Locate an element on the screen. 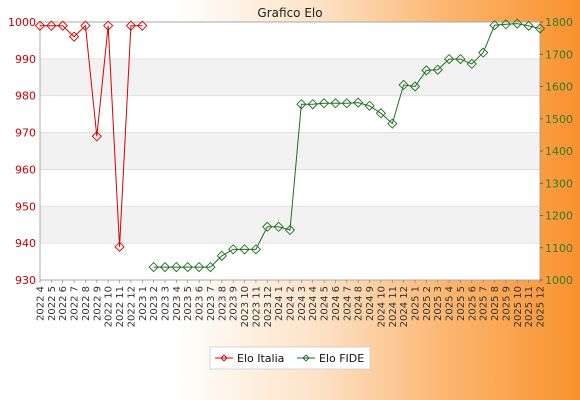 Image resolution: width=580 pixels, height=400 pixels. x-tick-label: 2023 8 is located at coordinates (222, 303).